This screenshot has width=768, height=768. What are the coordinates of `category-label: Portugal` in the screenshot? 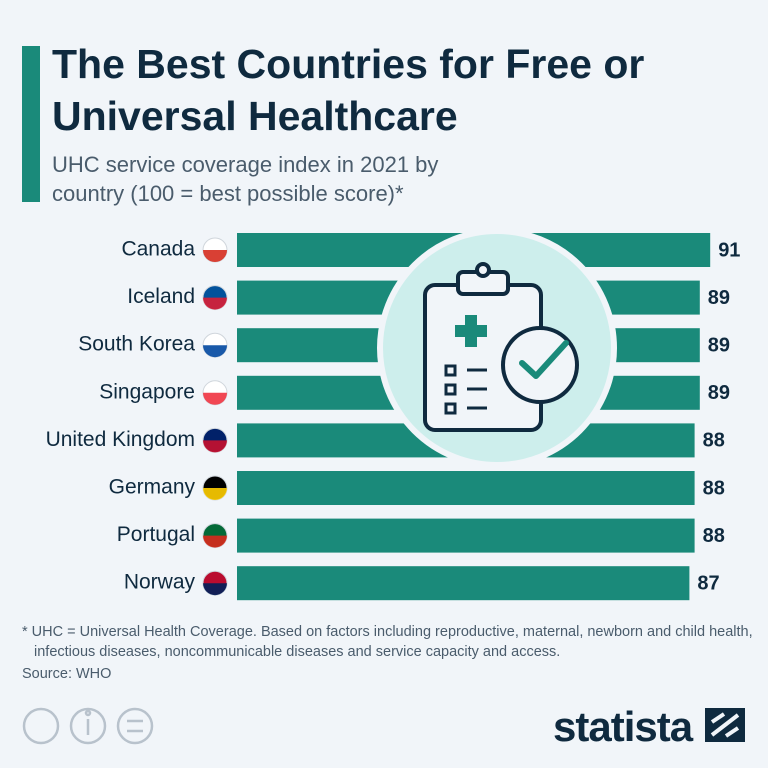 It's located at (156, 534).